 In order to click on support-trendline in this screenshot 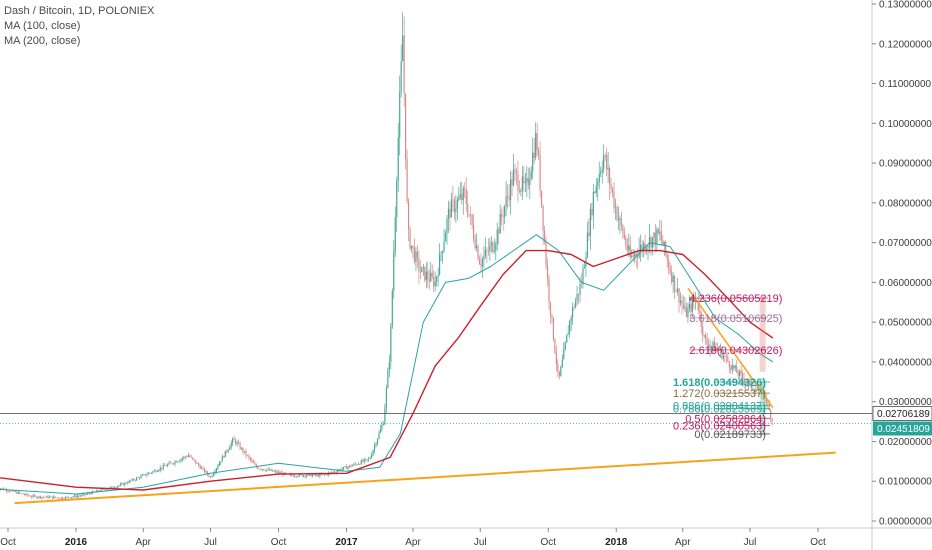, I will do `click(425, 478)`.